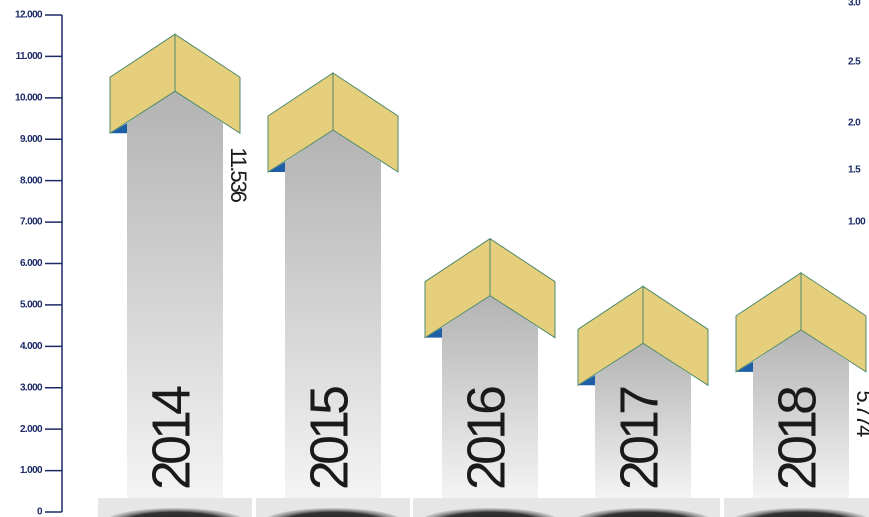 The image size is (869, 517). Describe the element at coordinates (31, 263) in the screenshot. I see `y-tick-label: 6.000` at that location.